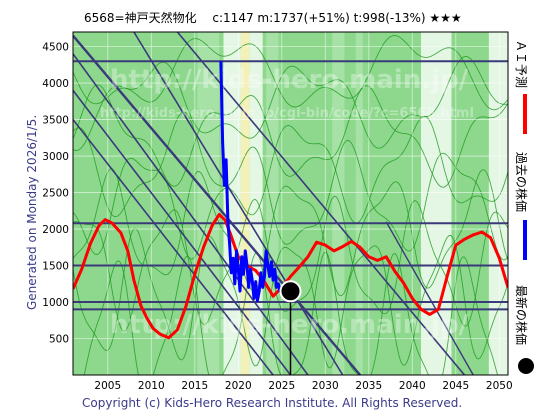 The image size is (560, 420). What do you see at coordinates (325, 386) in the screenshot?
I see `x-tick-label: 2030` at bounding box center [325, 386].